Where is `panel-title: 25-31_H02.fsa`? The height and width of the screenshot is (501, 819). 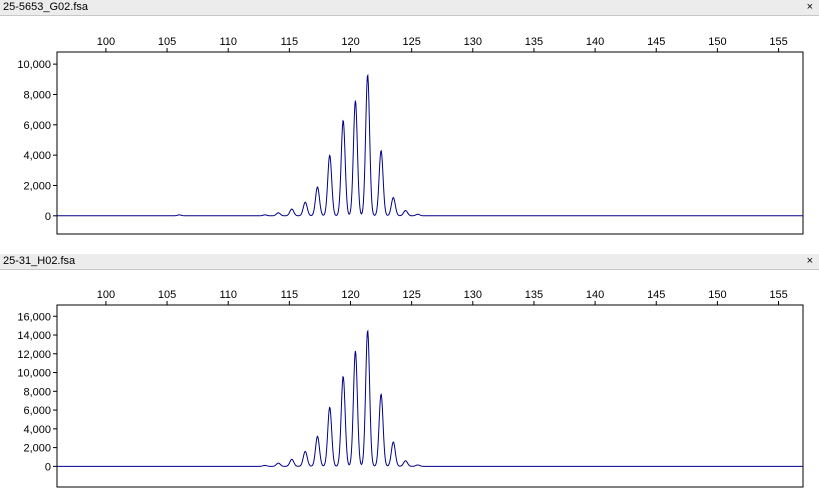 panel-title: 25-31_H02.fsa is located at coordinates (39, 261).